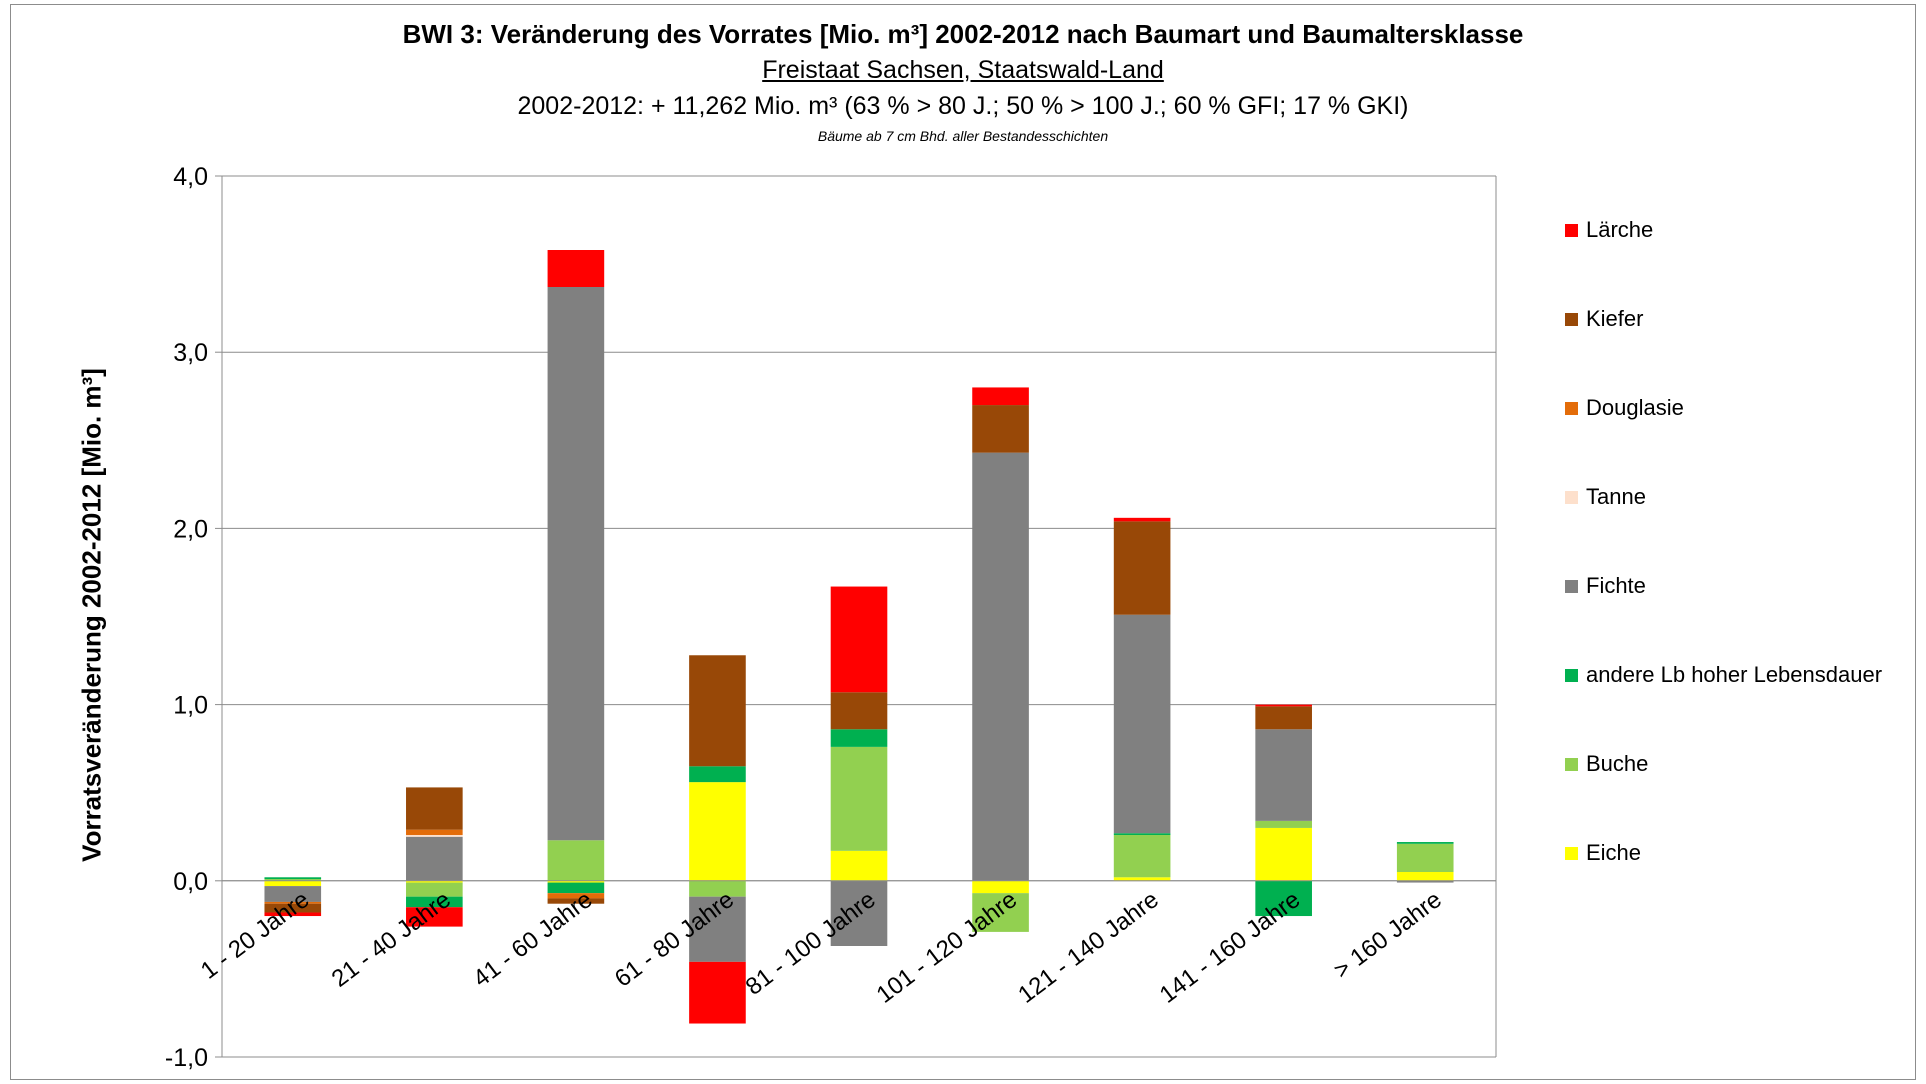 The image size is (1926, 1084). I want to click on y-tick-label: 4,0, so click(190, 177).